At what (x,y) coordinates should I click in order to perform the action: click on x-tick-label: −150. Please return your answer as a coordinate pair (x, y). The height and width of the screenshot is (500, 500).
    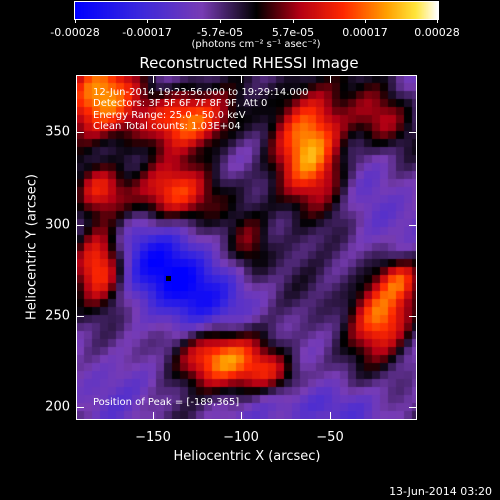
    Looking at the image, I should click on (153, 437).